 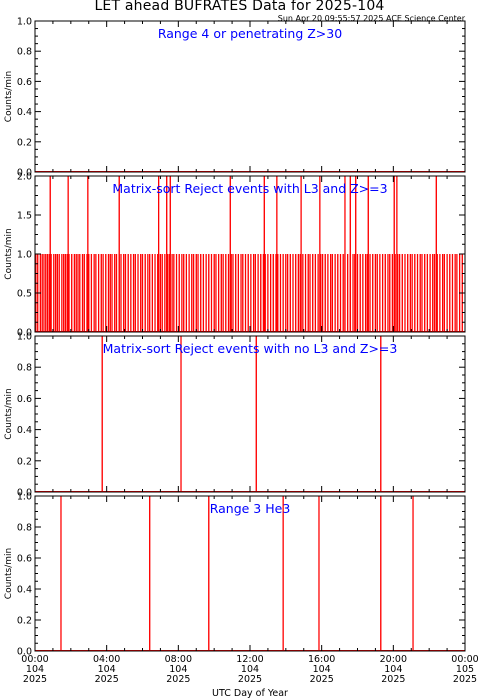 What do you see at coordinates (24, 22) in the screenshot?
I see `panel-1-ytick-label: 1.0` at bounding box center [24, 22].